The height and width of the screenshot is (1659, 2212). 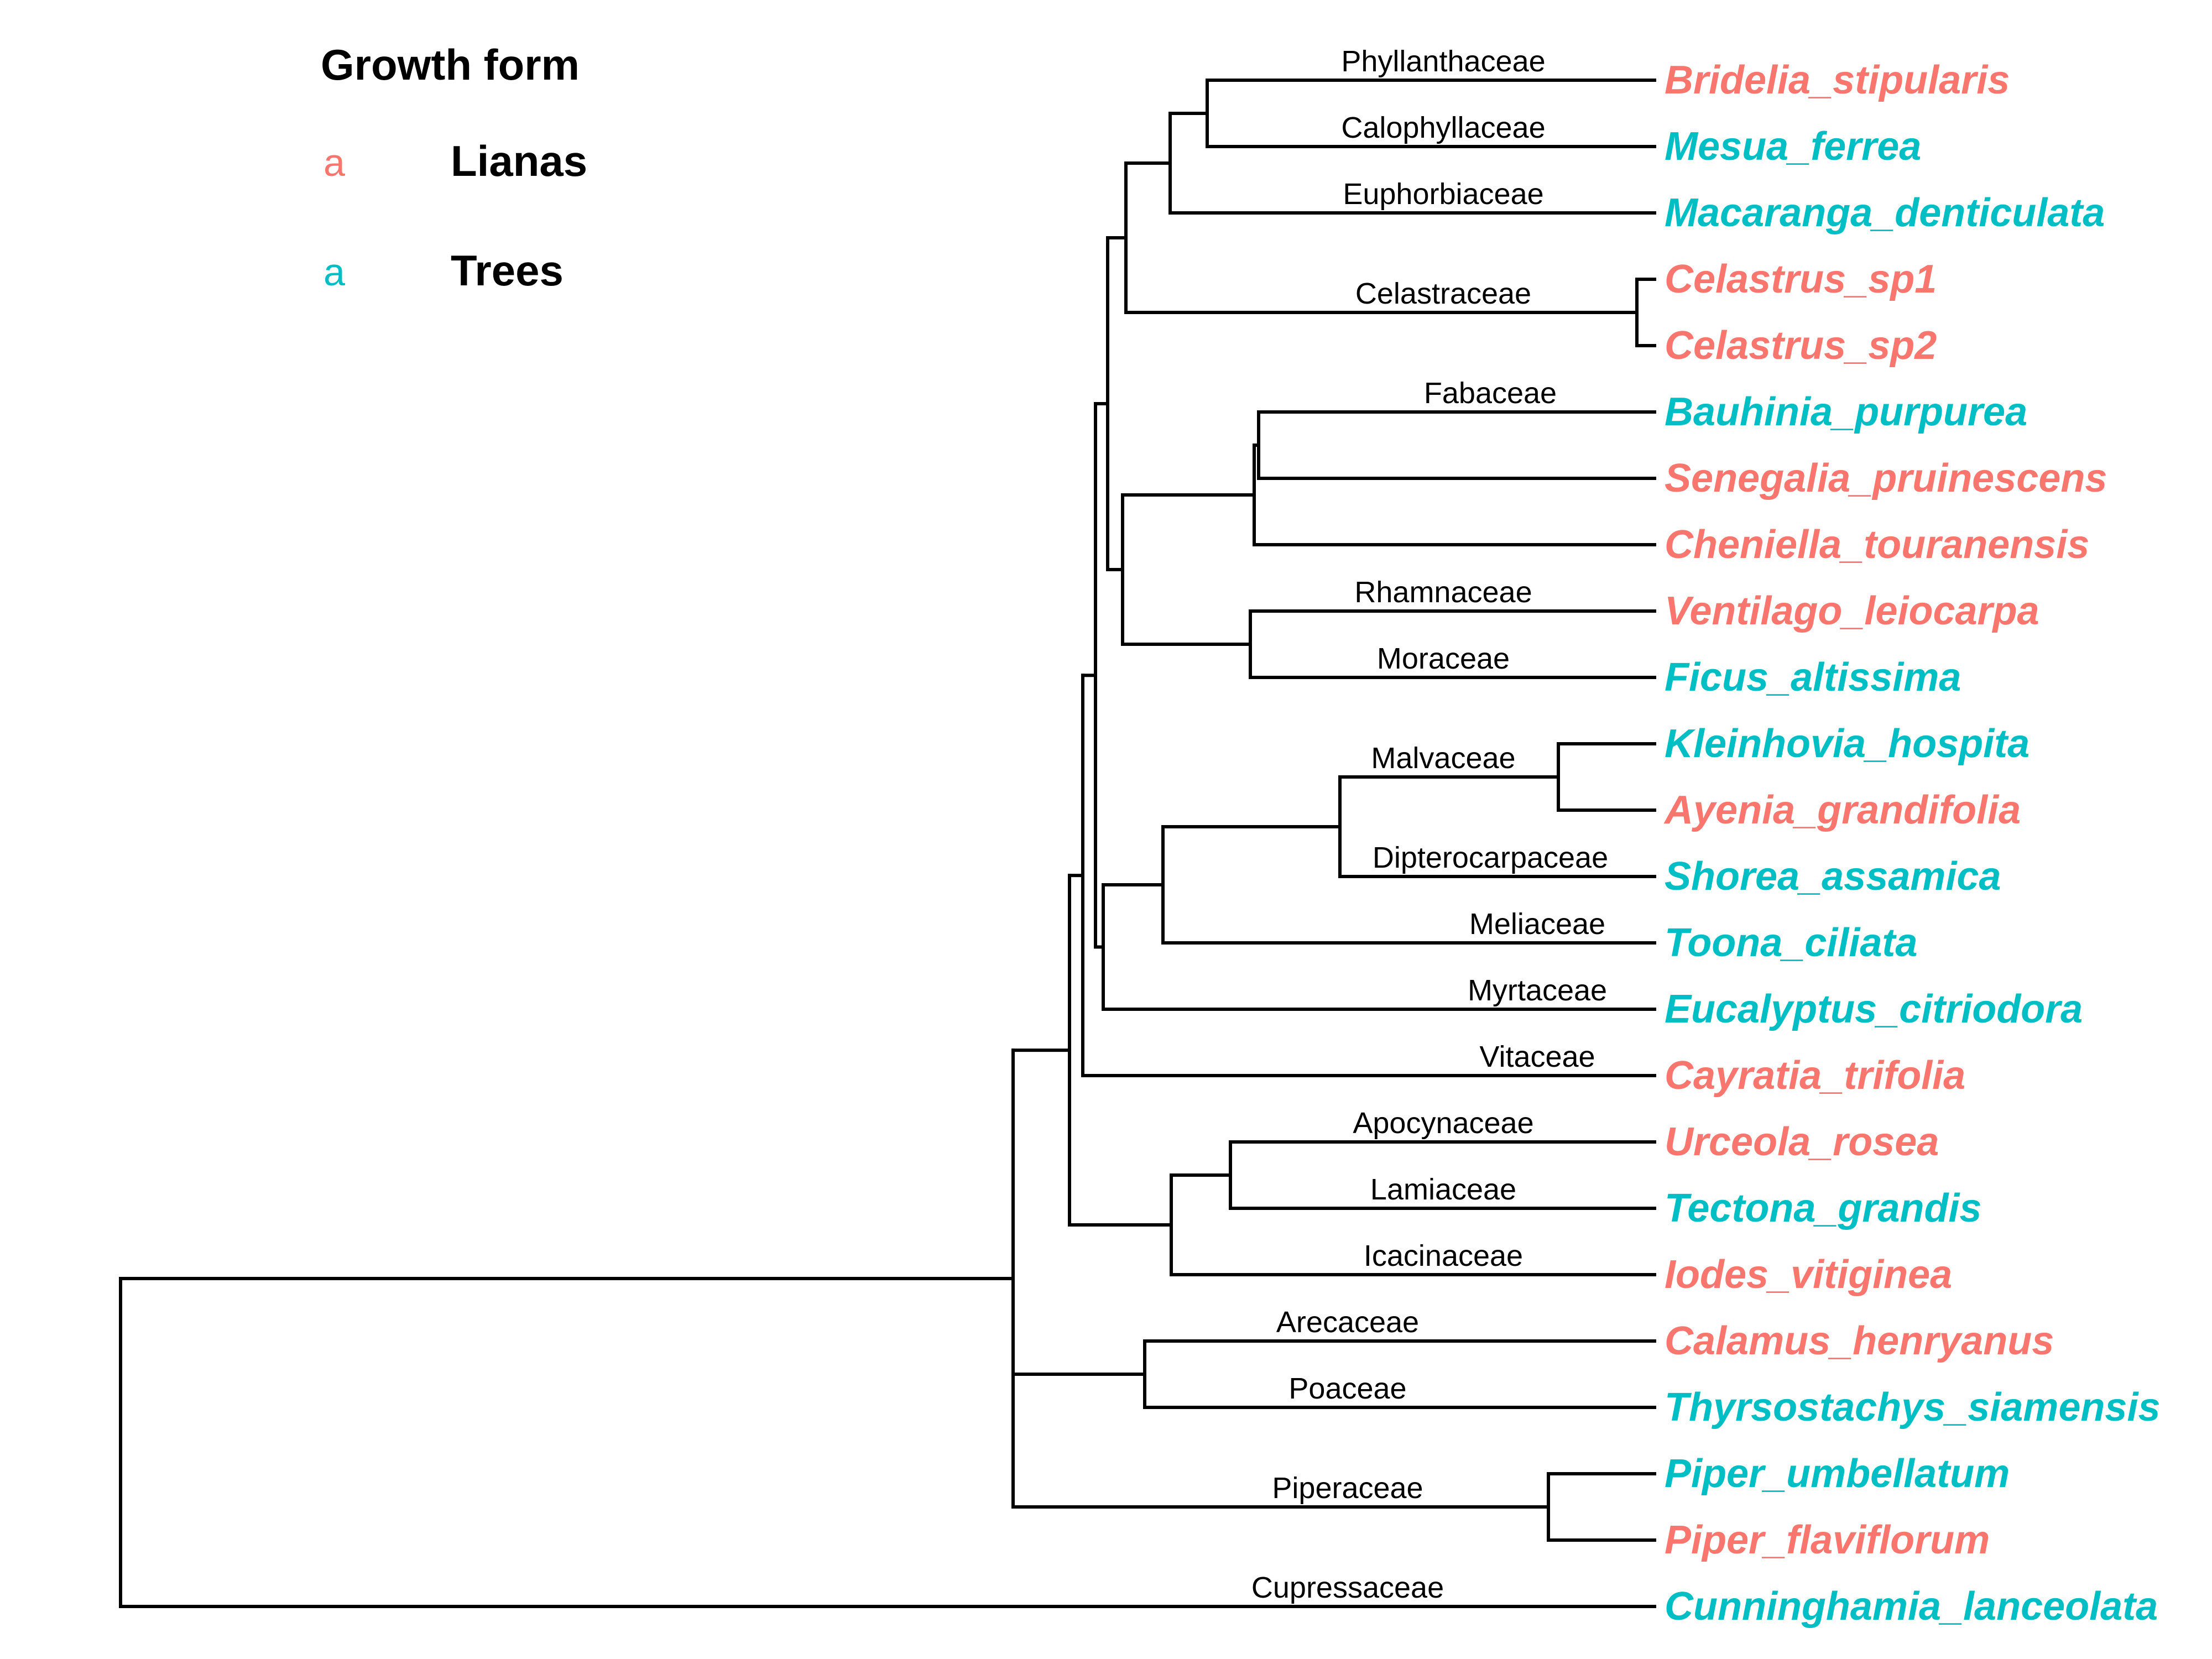 I want to click on family-label-dipterocarpaceae: Dipterocarpaceae, so click(x=1490, y=858).